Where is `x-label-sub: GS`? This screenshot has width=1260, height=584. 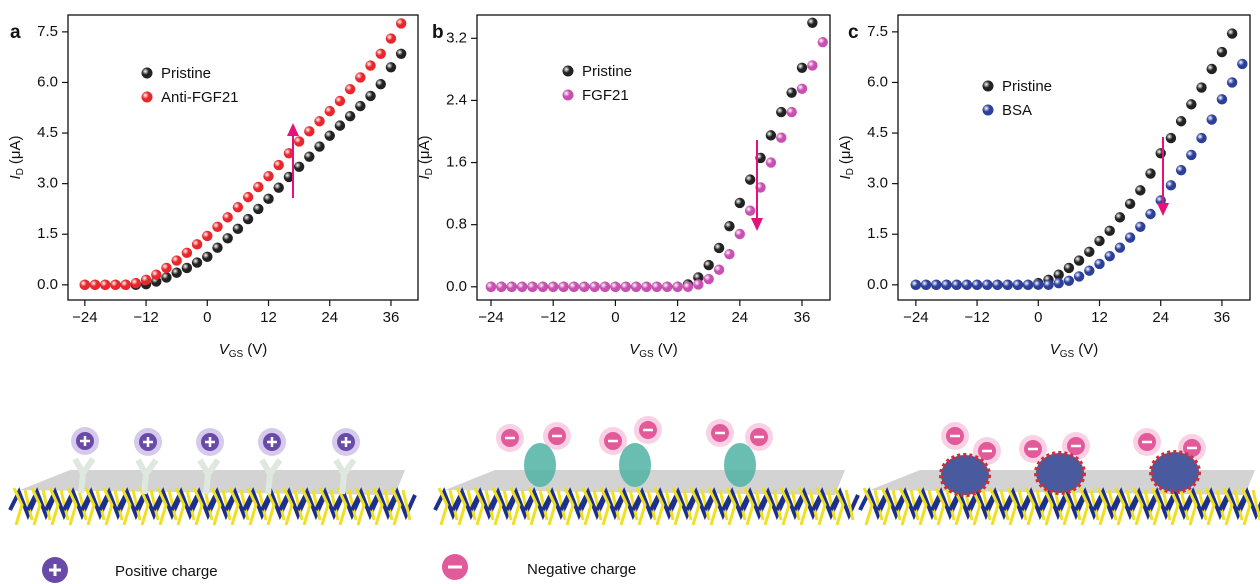
x-label-sub: GS is located at coordinates (646, 354).